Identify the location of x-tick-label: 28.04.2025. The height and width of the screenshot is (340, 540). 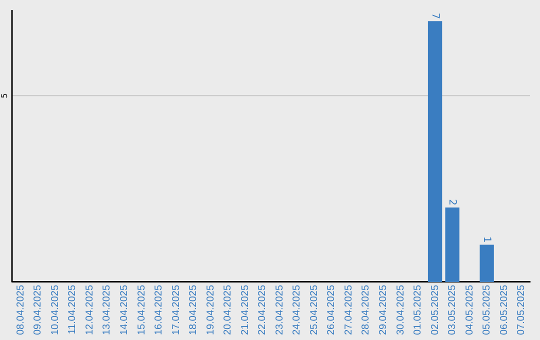
(366, 310).